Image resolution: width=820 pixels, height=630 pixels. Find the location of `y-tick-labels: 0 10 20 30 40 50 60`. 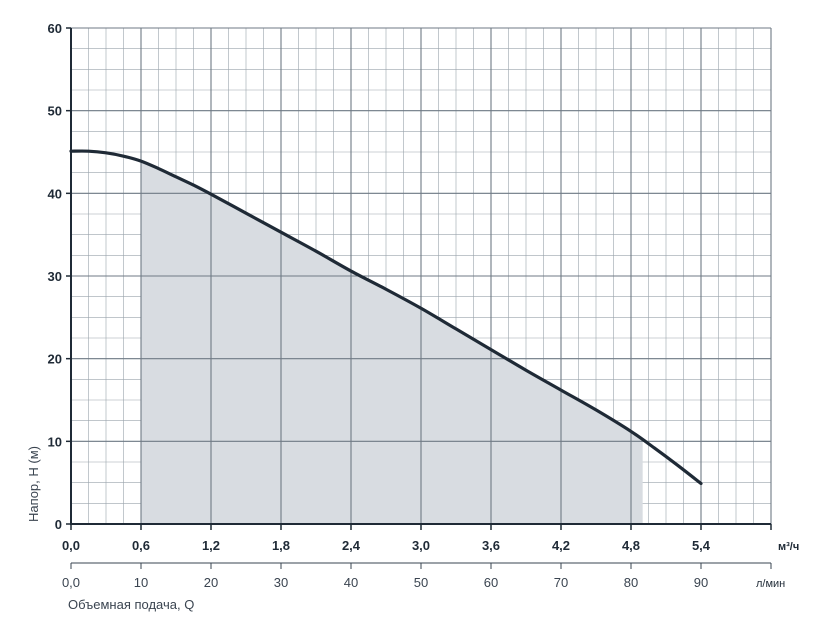

y-tick-labels: 0 10 20 30 40 50 60 is located at coordinates (55, 276).